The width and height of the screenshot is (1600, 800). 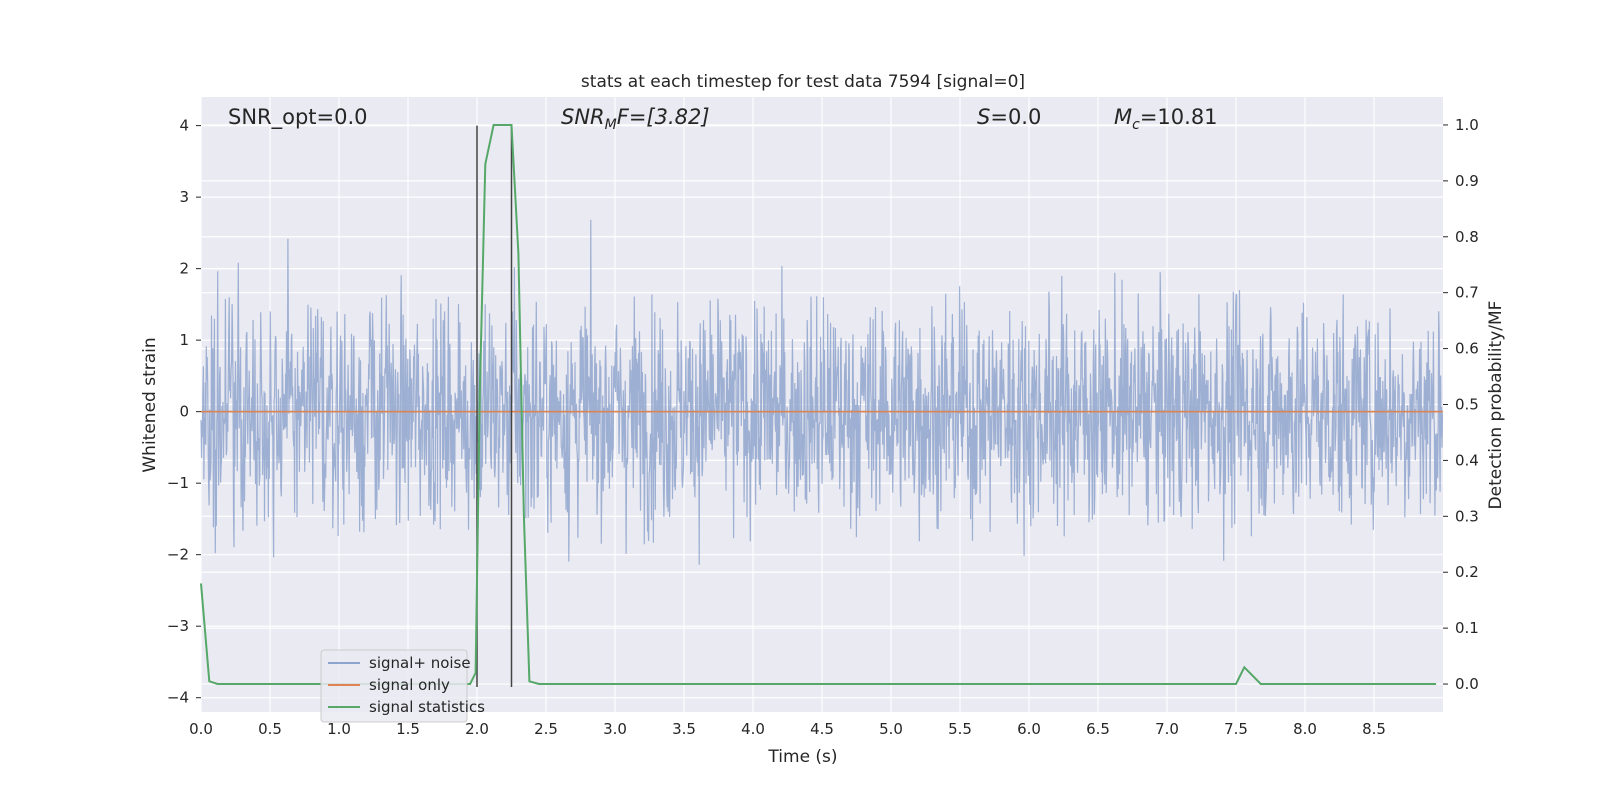 What do you see at coordinates (753, 729) in the screenshot?
I see `x-tick-label: 4.0` at bounding box center [753, 729].